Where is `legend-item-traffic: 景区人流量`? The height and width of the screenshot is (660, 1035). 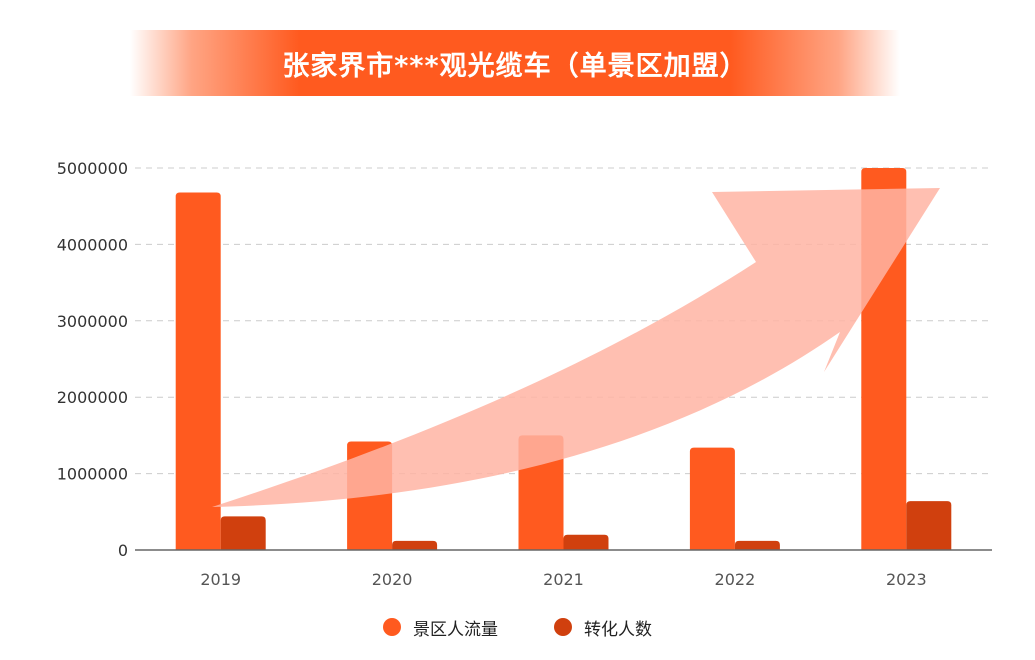
legend-item-traffic: 景区人流量 is located at coordinates (440, 627).